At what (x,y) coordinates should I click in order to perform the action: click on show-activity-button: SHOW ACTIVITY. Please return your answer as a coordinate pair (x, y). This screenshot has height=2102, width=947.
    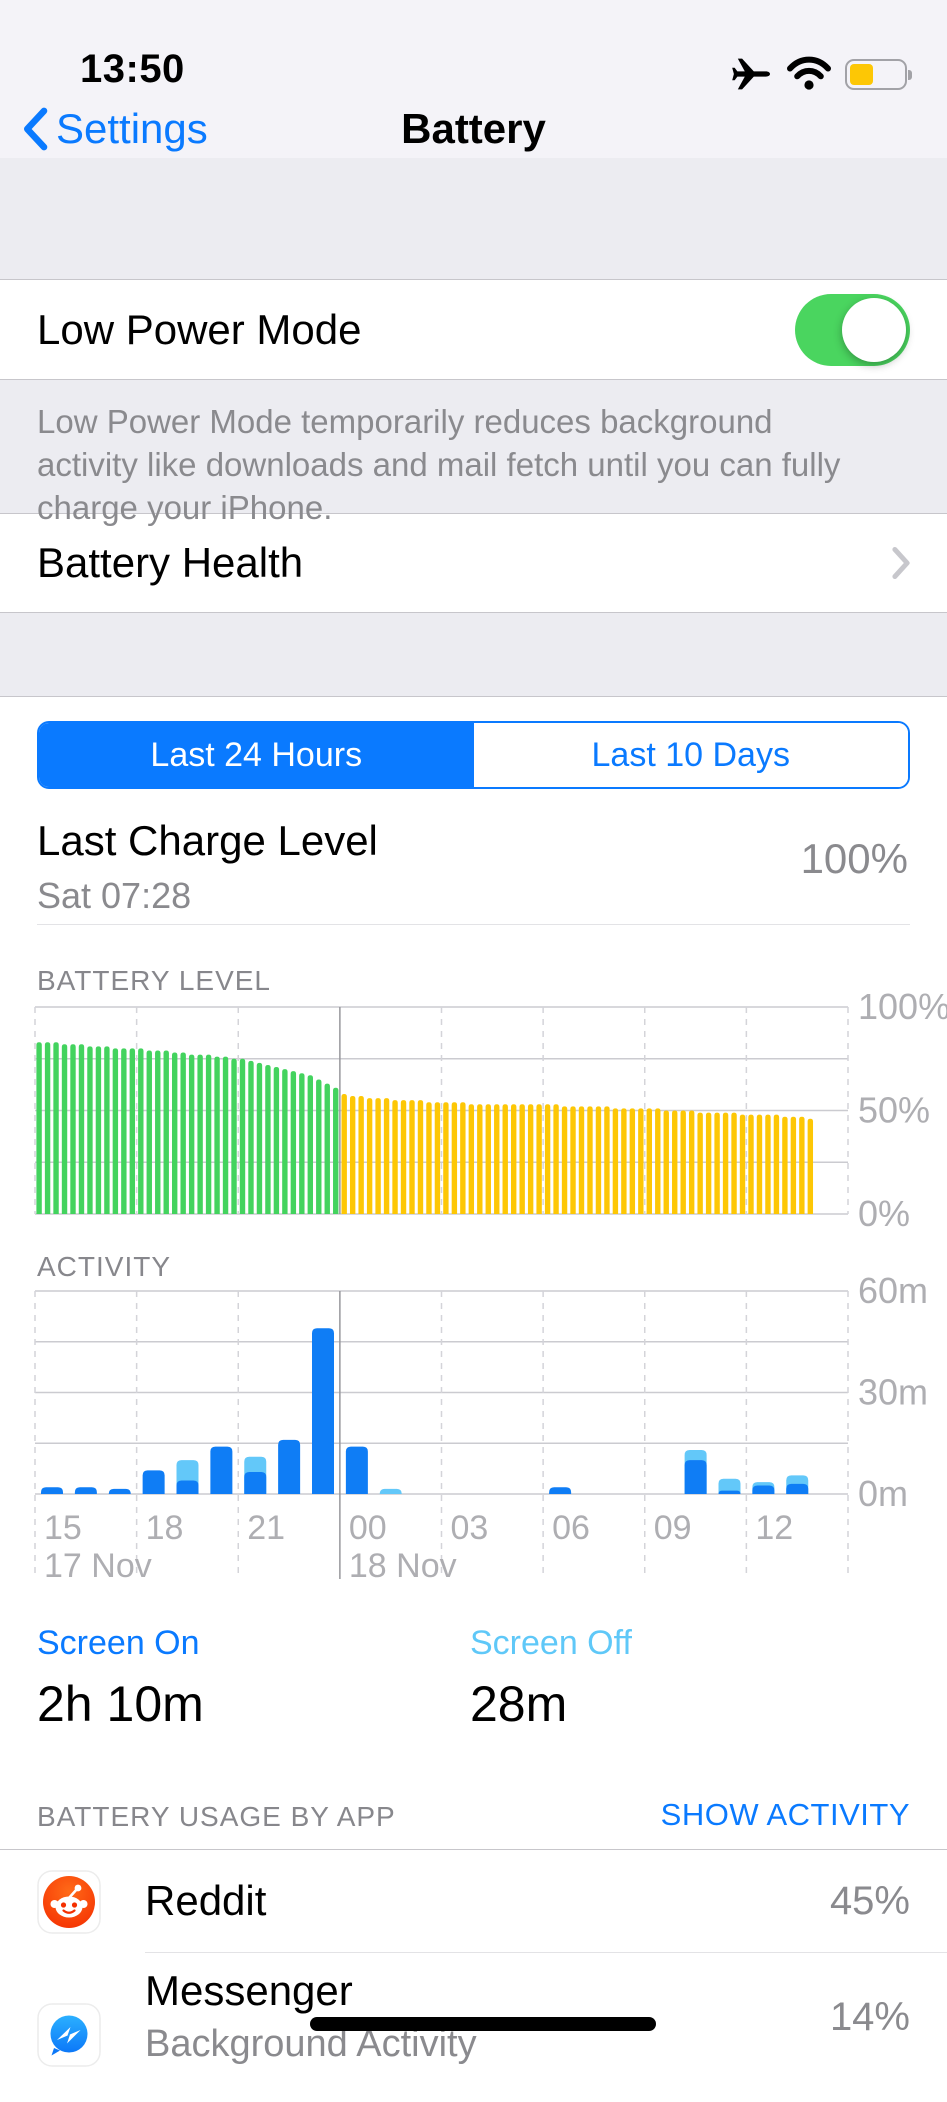
    Looking at the image, I should click on (785, 1814).